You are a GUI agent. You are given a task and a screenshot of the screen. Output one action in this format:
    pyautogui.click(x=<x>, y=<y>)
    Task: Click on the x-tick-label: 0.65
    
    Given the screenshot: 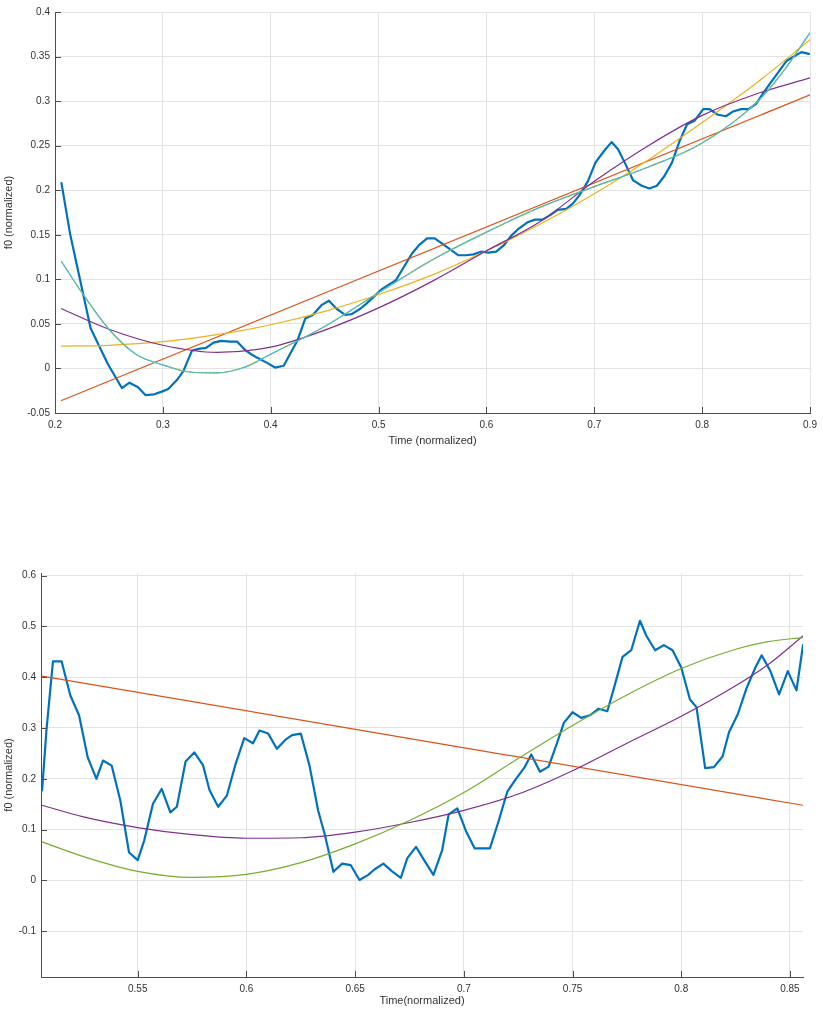 What is the action you would take?
    pyautogui.click(x=355, y=988)
    